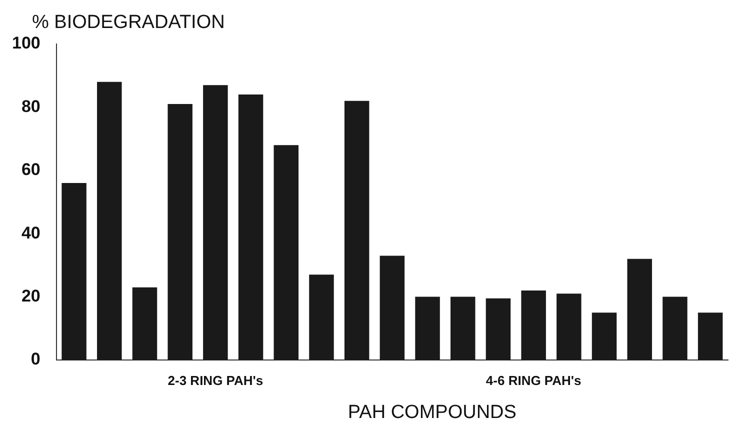  I want to click on y-tick-label: 80, so click(30, 106).